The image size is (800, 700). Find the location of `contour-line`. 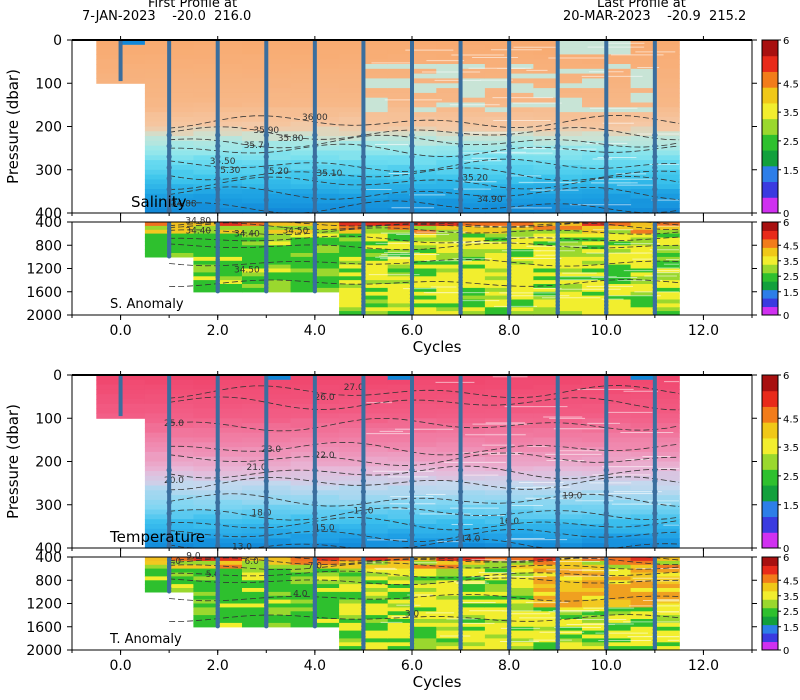

contour-line is located at coordinates (424, 283).